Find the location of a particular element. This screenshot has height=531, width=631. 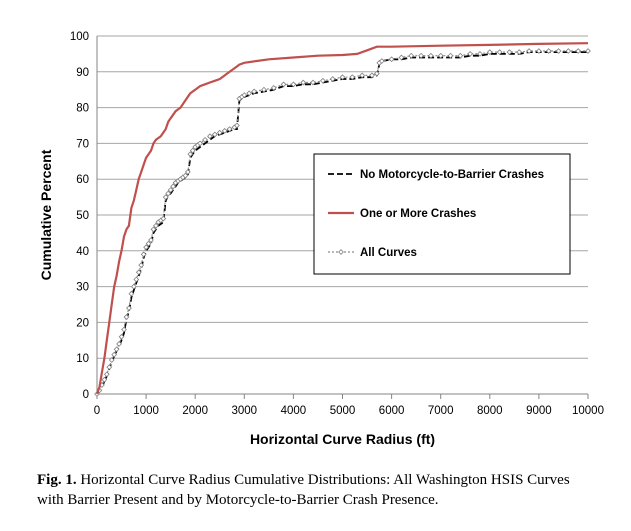

x-tick-label: 7000 is located at coordinates (441, 411).